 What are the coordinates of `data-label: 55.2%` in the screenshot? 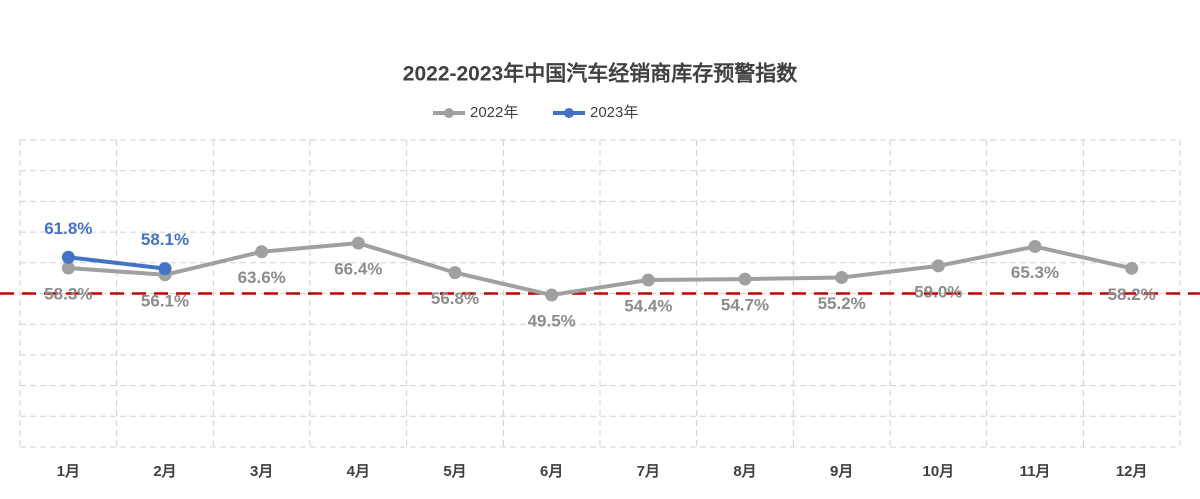 It's located at (842, 303).